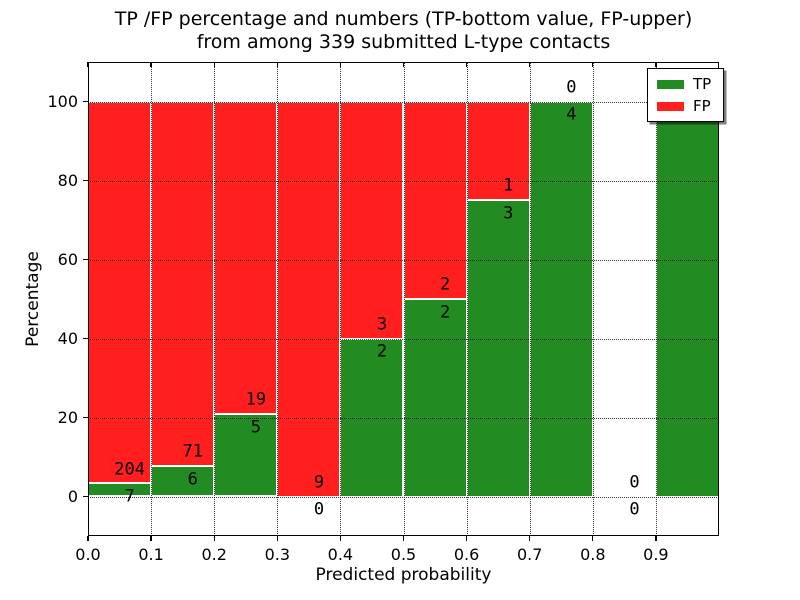 This screenshot has height=600, width=800. What do you see at coordinates (277, 554) in the screenshot?
I see `x-tick-label: 0.3` at bounding box center [277, 554].